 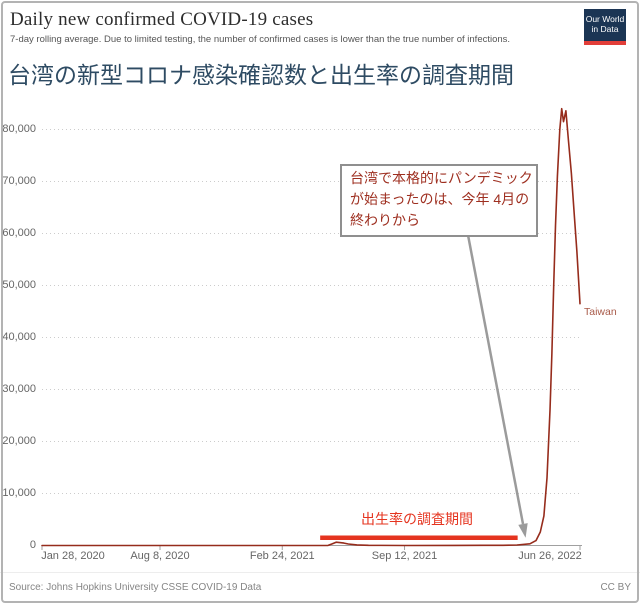 I want to click on owid-logo: Our World in Data, so click(x=605, y=27).